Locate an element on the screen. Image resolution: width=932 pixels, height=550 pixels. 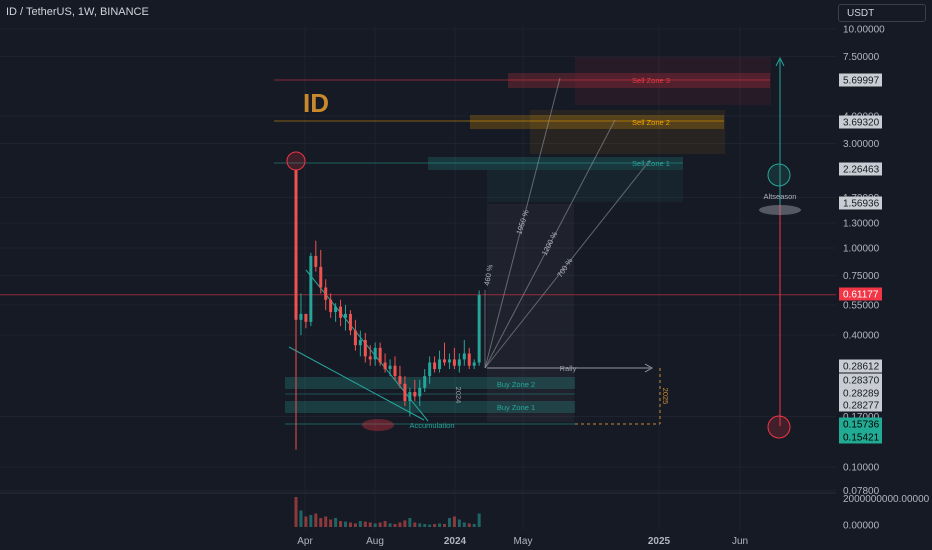
y-tick-label: 0.00000 is located at coordinates (861, 526).